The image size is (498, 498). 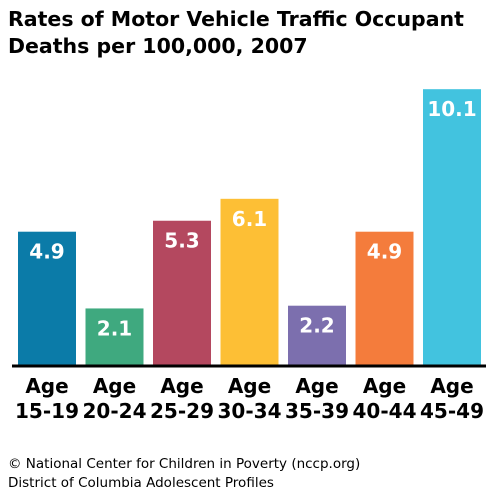 I want to click on category-label-line2-20-24: 20-24, so click(x=115, y=411).